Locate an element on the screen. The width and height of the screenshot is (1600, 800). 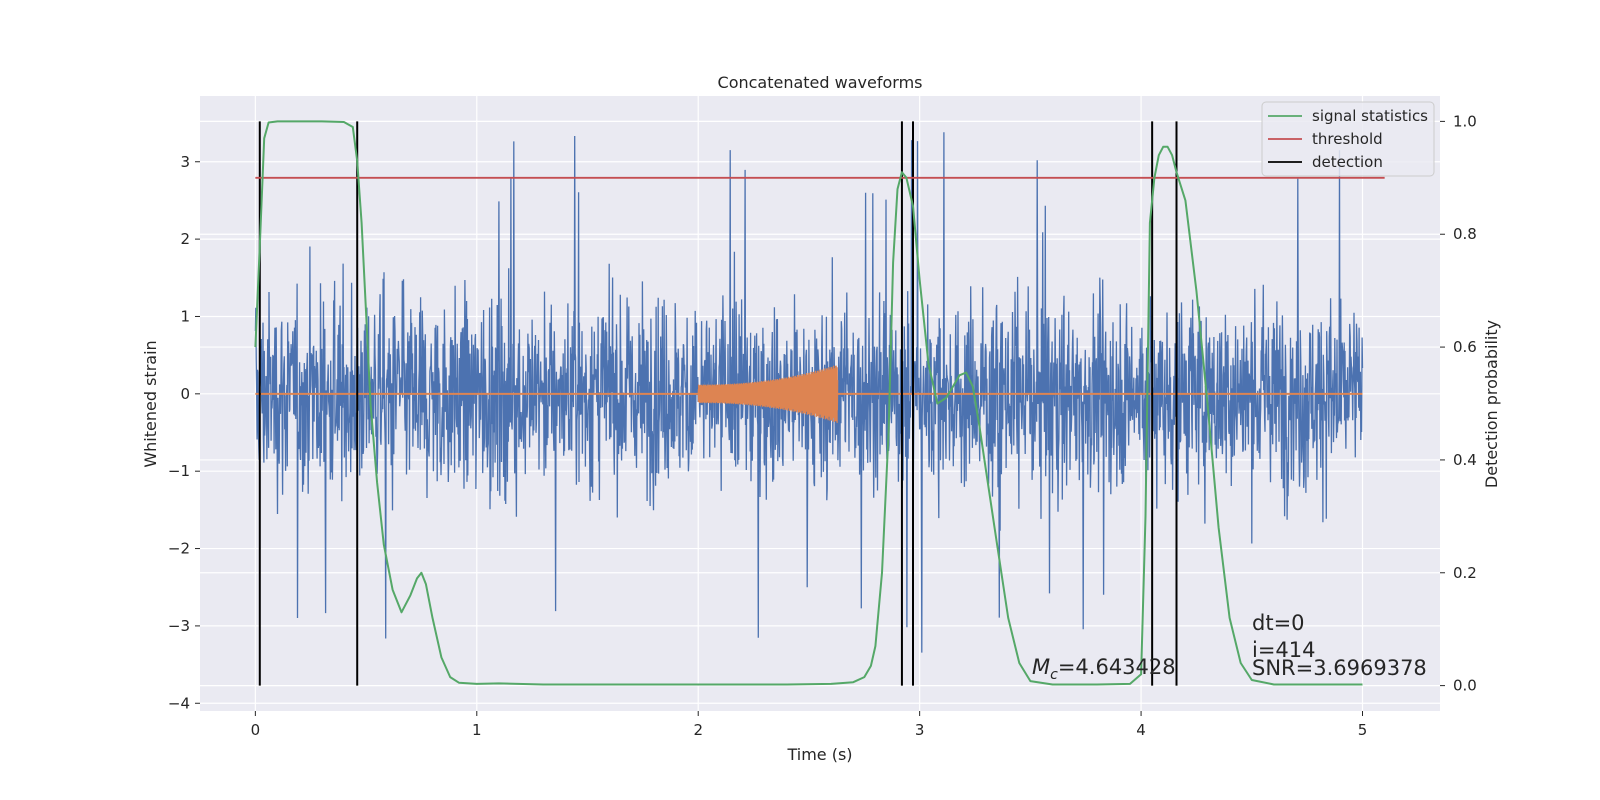
y2-tick-label: 0.6 is located at coordinates (1465, 347).